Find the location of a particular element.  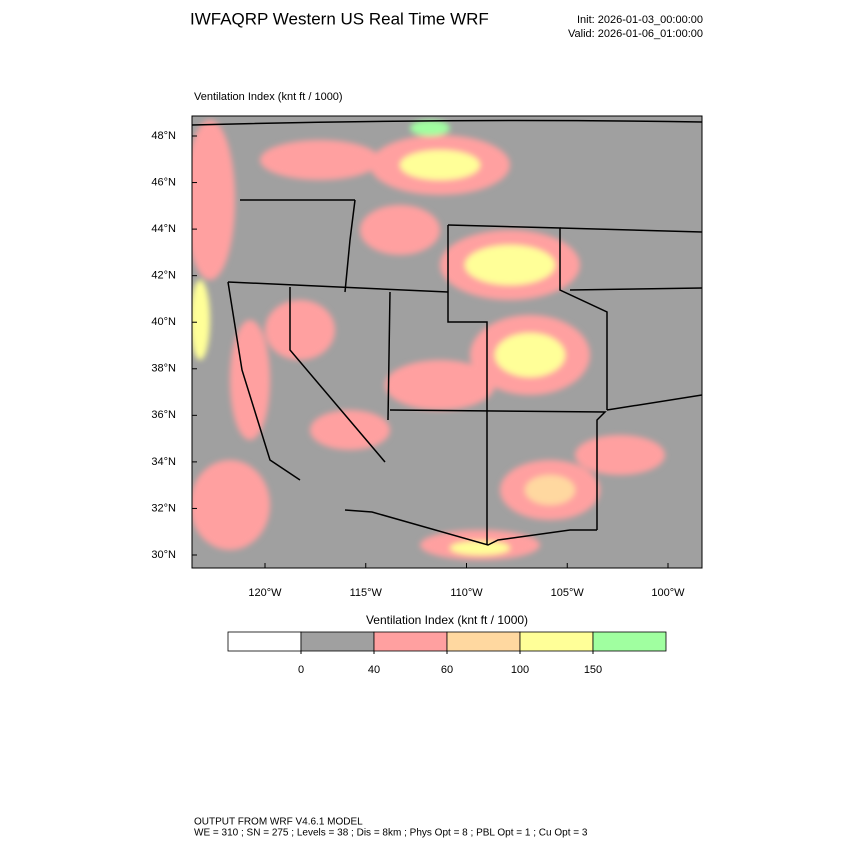

lat-tick-label: 36°N is located at coordinates (163, 415).